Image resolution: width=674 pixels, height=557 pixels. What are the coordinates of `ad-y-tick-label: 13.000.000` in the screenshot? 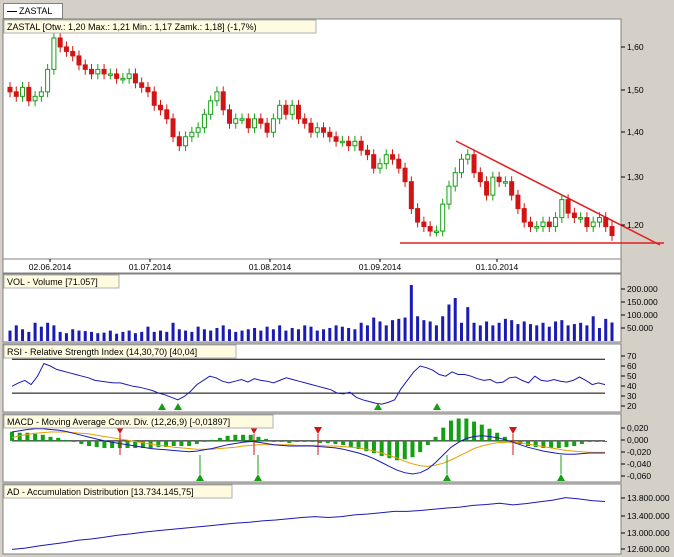 It's located at (648, 533).